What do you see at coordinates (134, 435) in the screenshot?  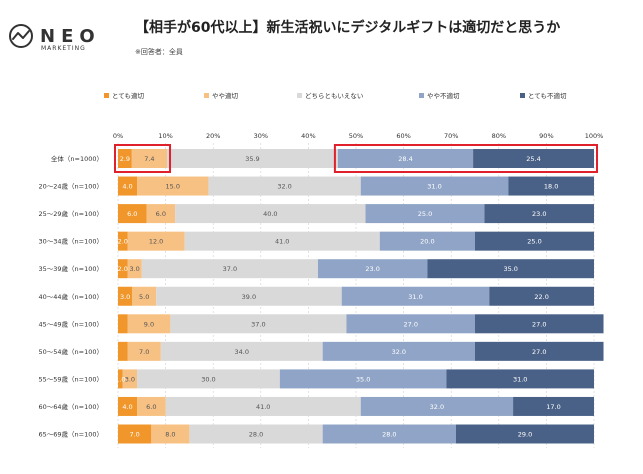 I see `data-label: 7.0` at bounding box center [134, 435].